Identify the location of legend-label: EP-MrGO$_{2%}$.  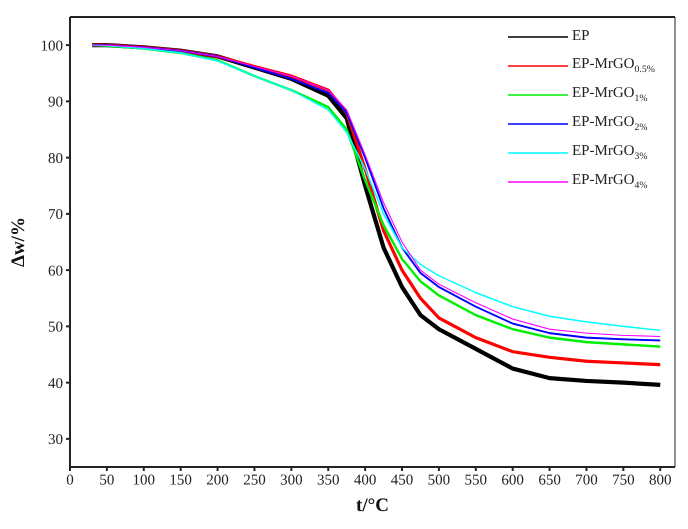
(610, 123).